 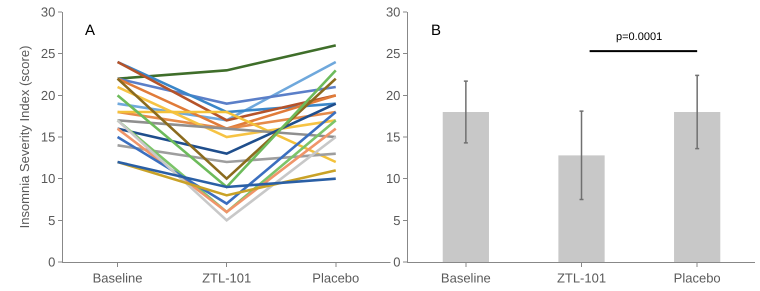 What do you see at coordinates (24, 137) in the screenshot?
I see `y-axis-title: Insomnia Severity Index (score)` at bounding box center [24, 137].